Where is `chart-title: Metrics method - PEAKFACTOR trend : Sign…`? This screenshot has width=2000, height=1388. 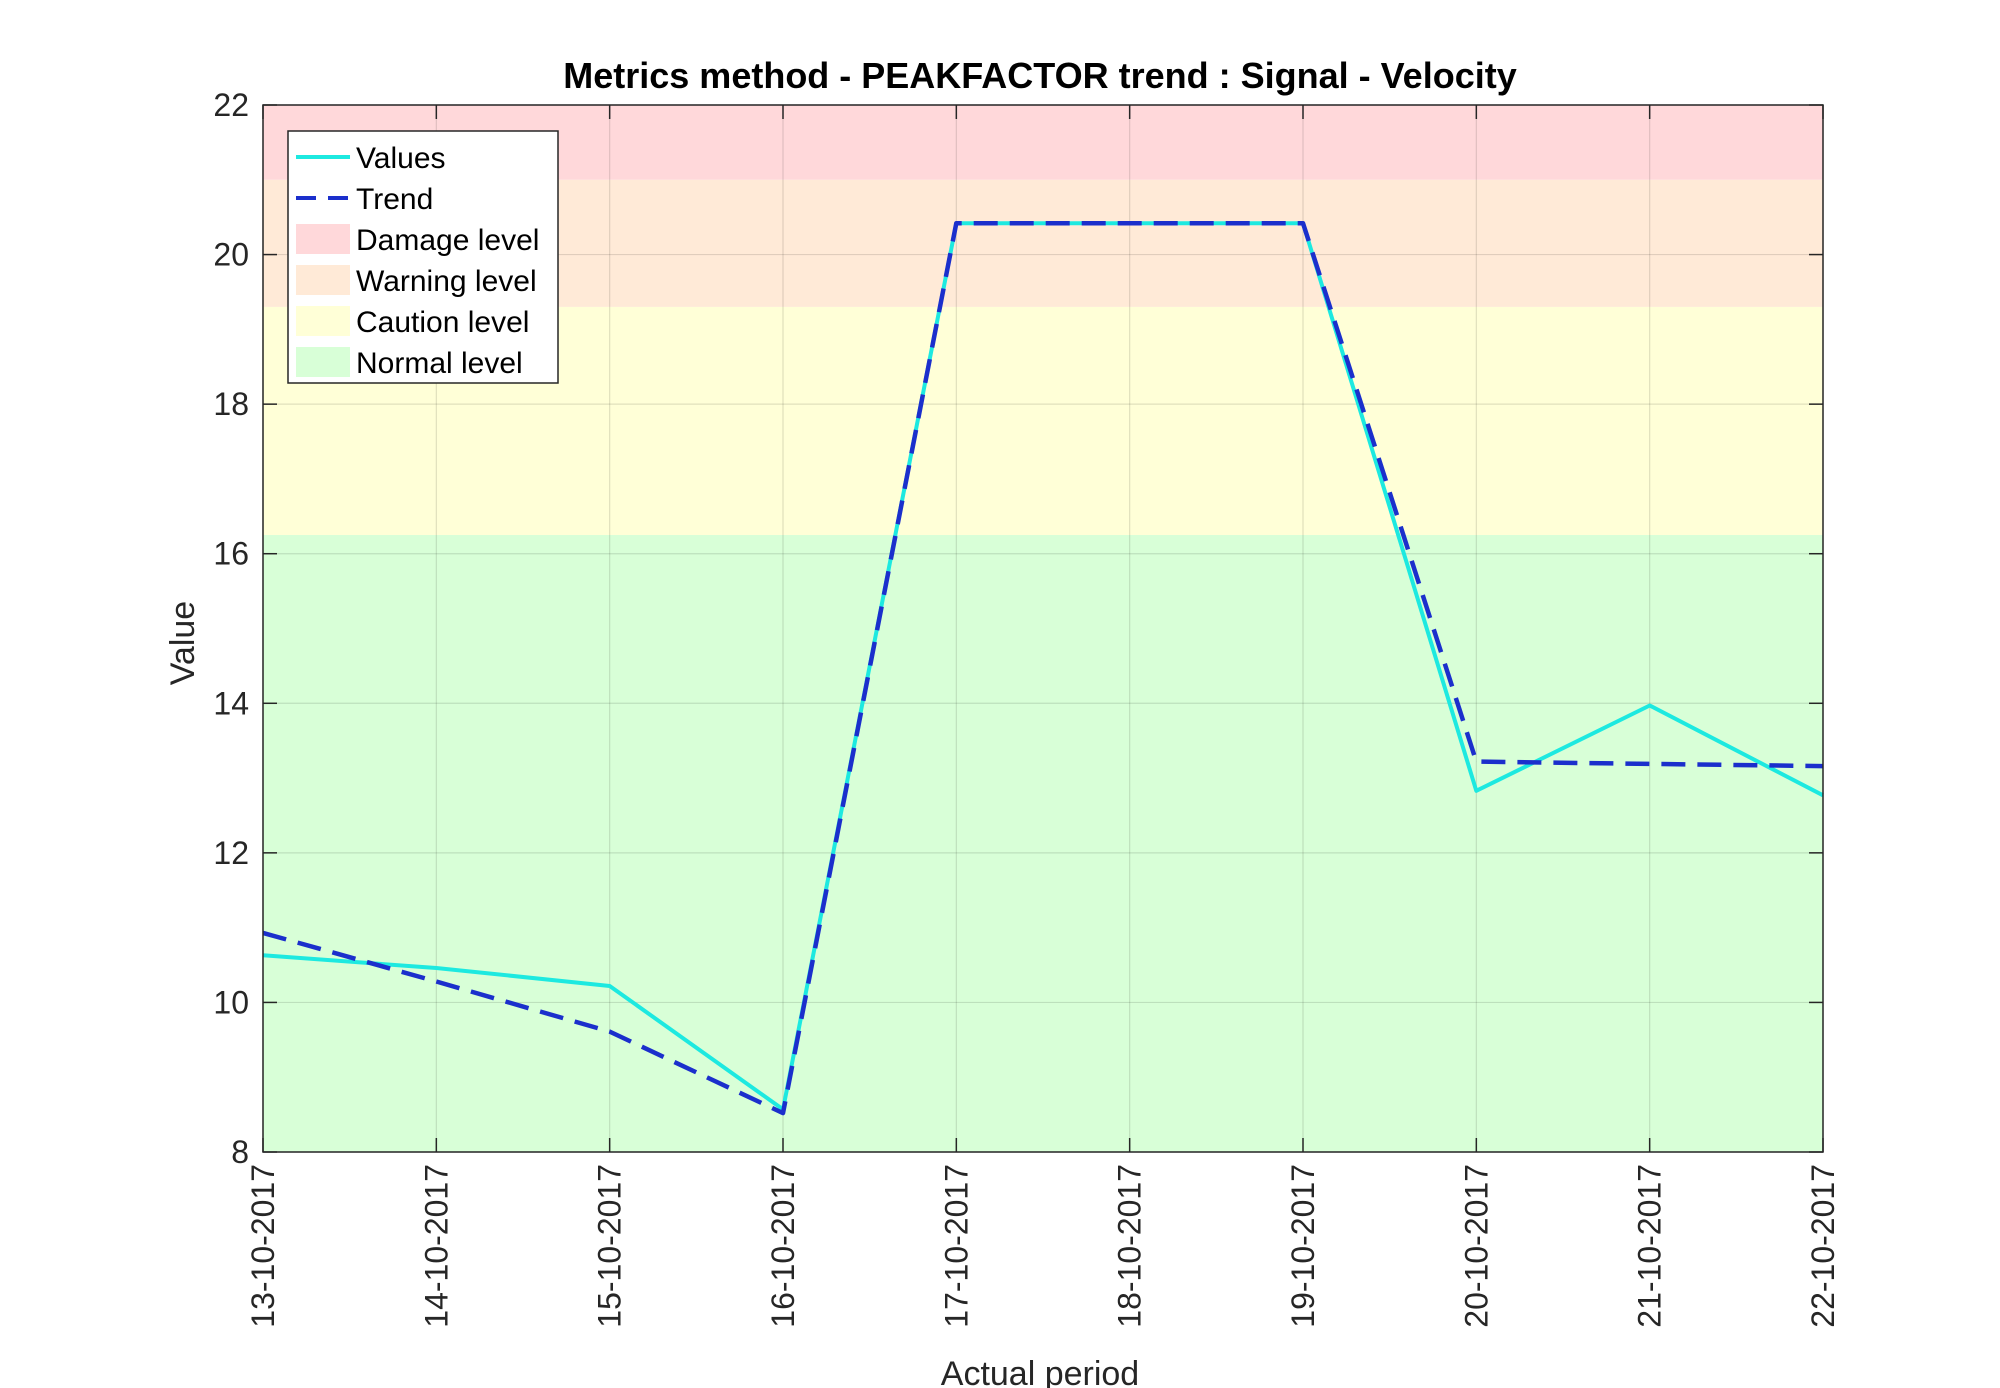
chart-title: Metrics method - PEAKFACTOR trend : Sign… is located at coordinates (1039, 75).